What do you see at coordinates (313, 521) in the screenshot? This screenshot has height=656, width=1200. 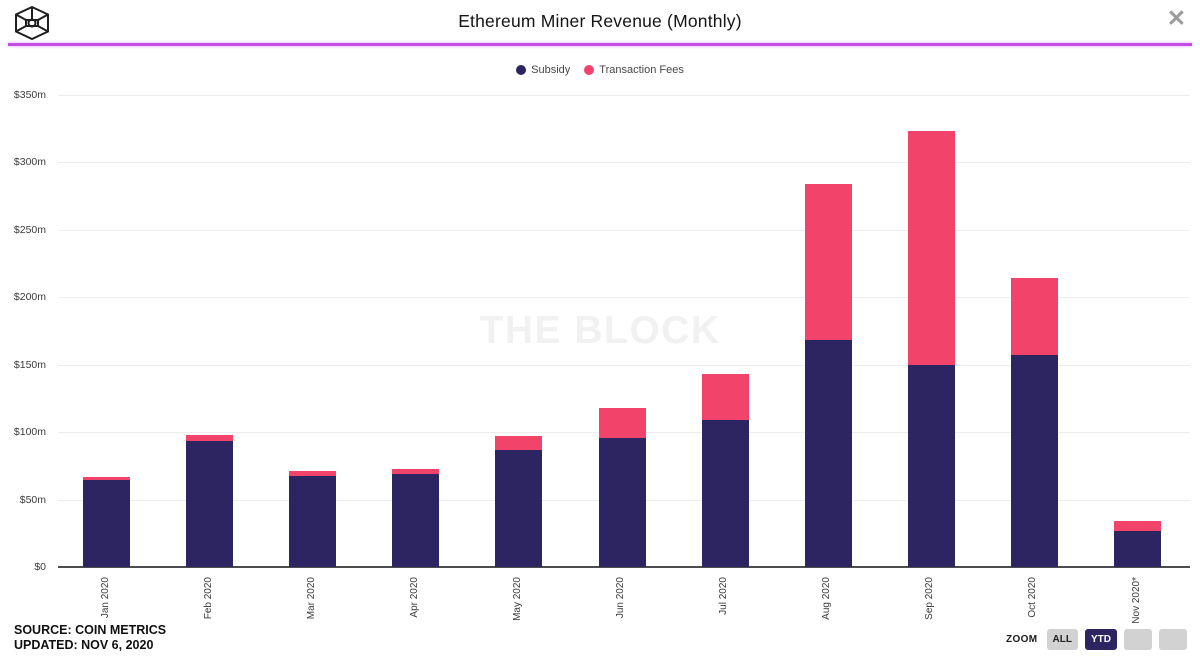 I see `bar-subsidy-mar2020` at bounding box center [313, 521].